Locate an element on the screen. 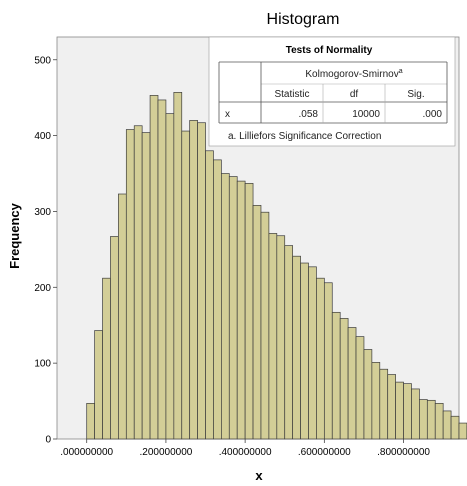  group-header-text: Kolmogorov-Smirnov is located at coordinates (351, 74).